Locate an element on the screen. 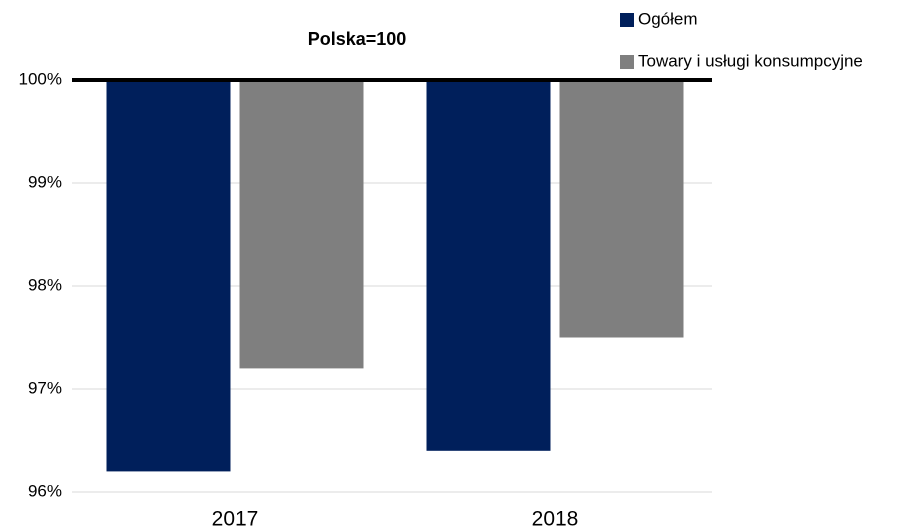 The image size is (919, 531). y-tick-label: 99% is located at coordinates (45, 181).